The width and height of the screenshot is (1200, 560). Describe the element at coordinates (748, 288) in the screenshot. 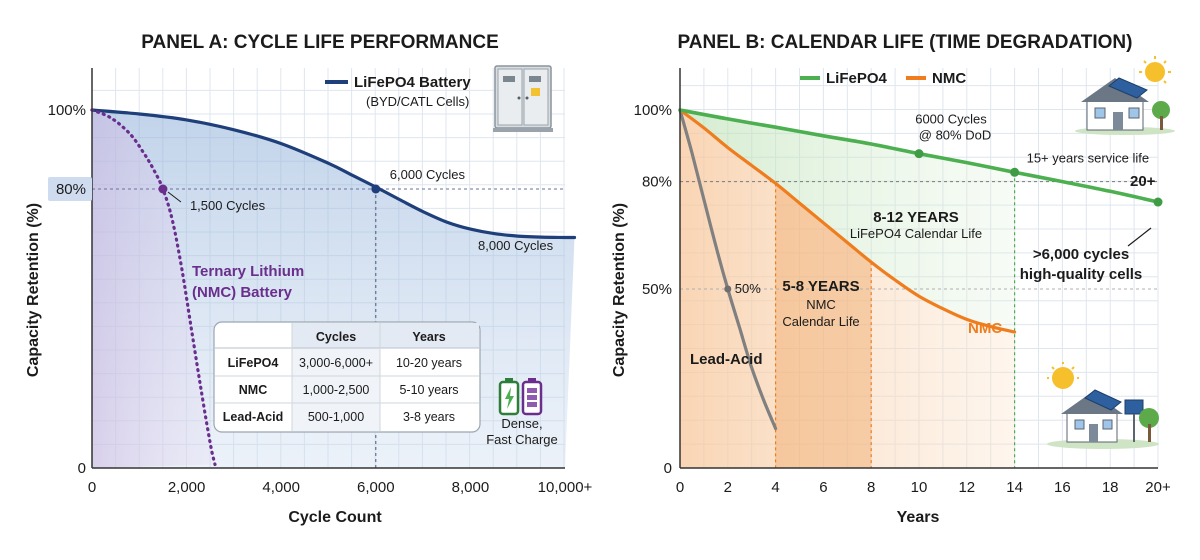

I see `point-label-lead-acid-50: 50%` at that location.